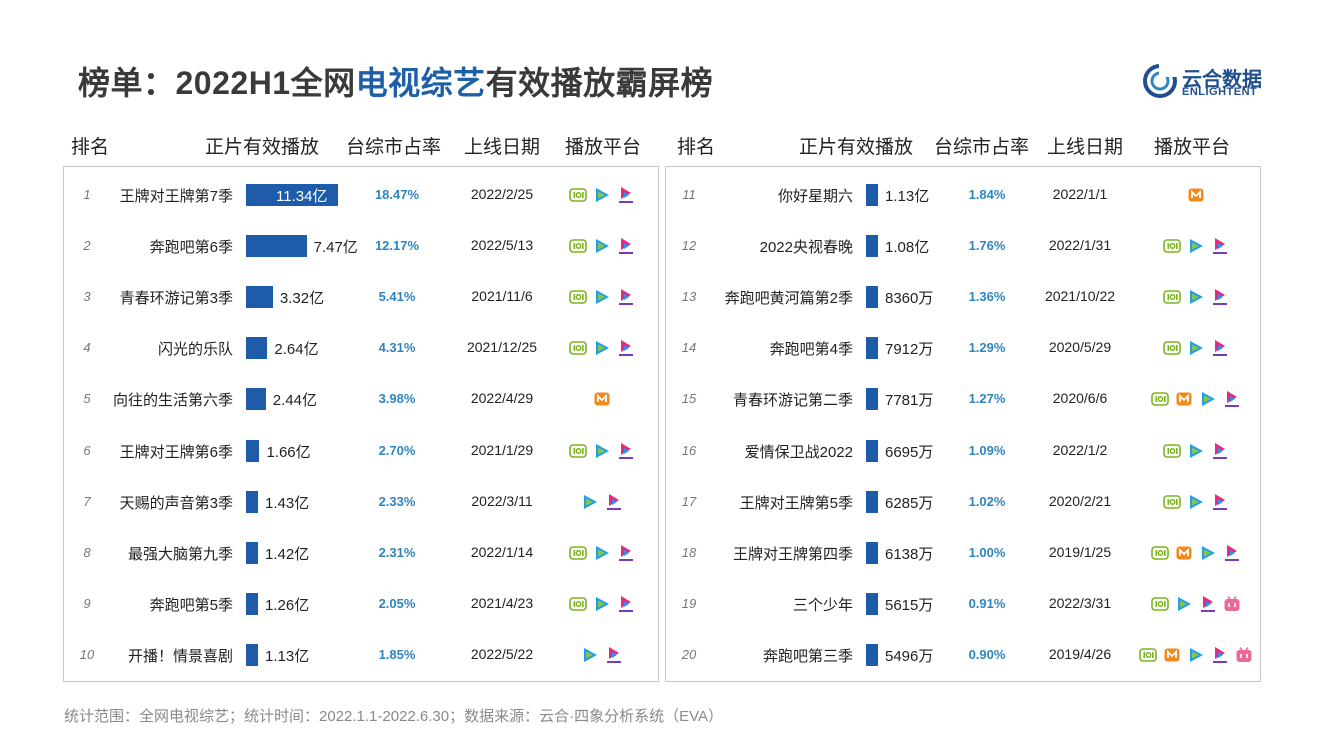 The height and width of the screenshot is (750, 1333). I want to click on play-value-label: 7912万, so click(909, 350).